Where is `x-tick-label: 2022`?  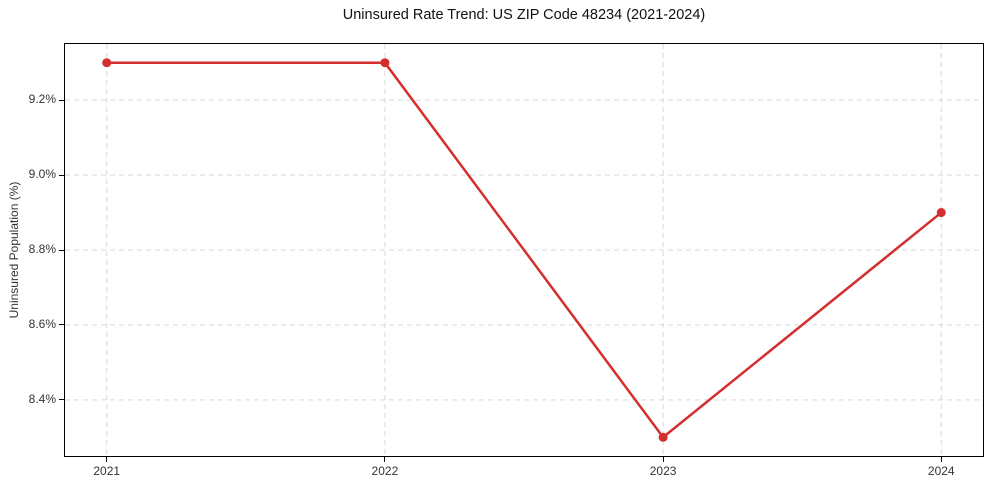 x-tick-label: 2022 is located at coordinates (385, 471).